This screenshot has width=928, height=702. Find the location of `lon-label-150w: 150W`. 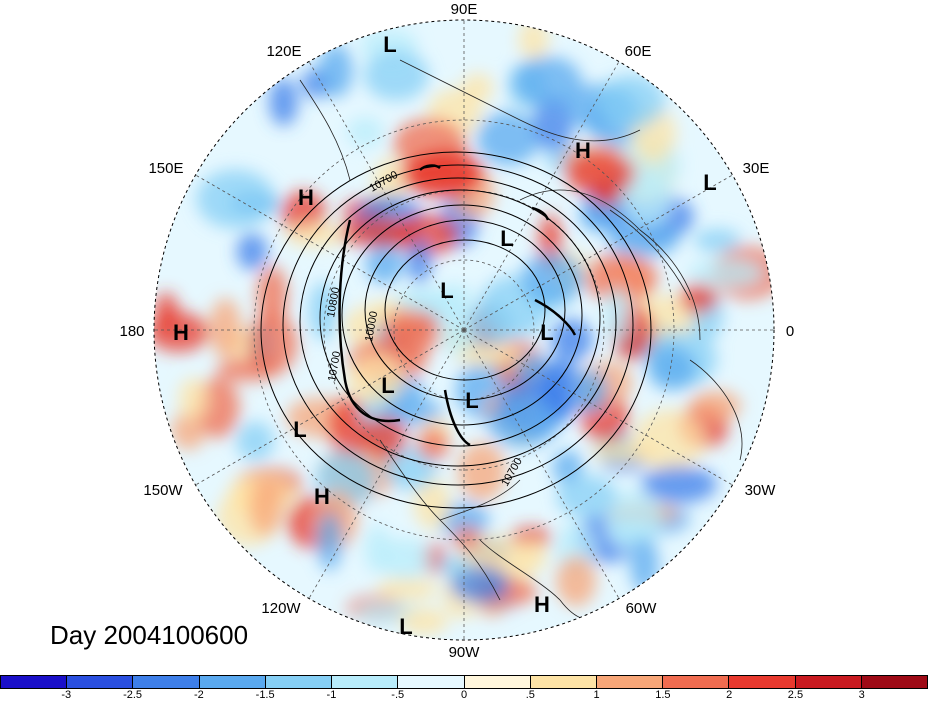

lon-label-150w: 150W is located at coordinates (163, 490).